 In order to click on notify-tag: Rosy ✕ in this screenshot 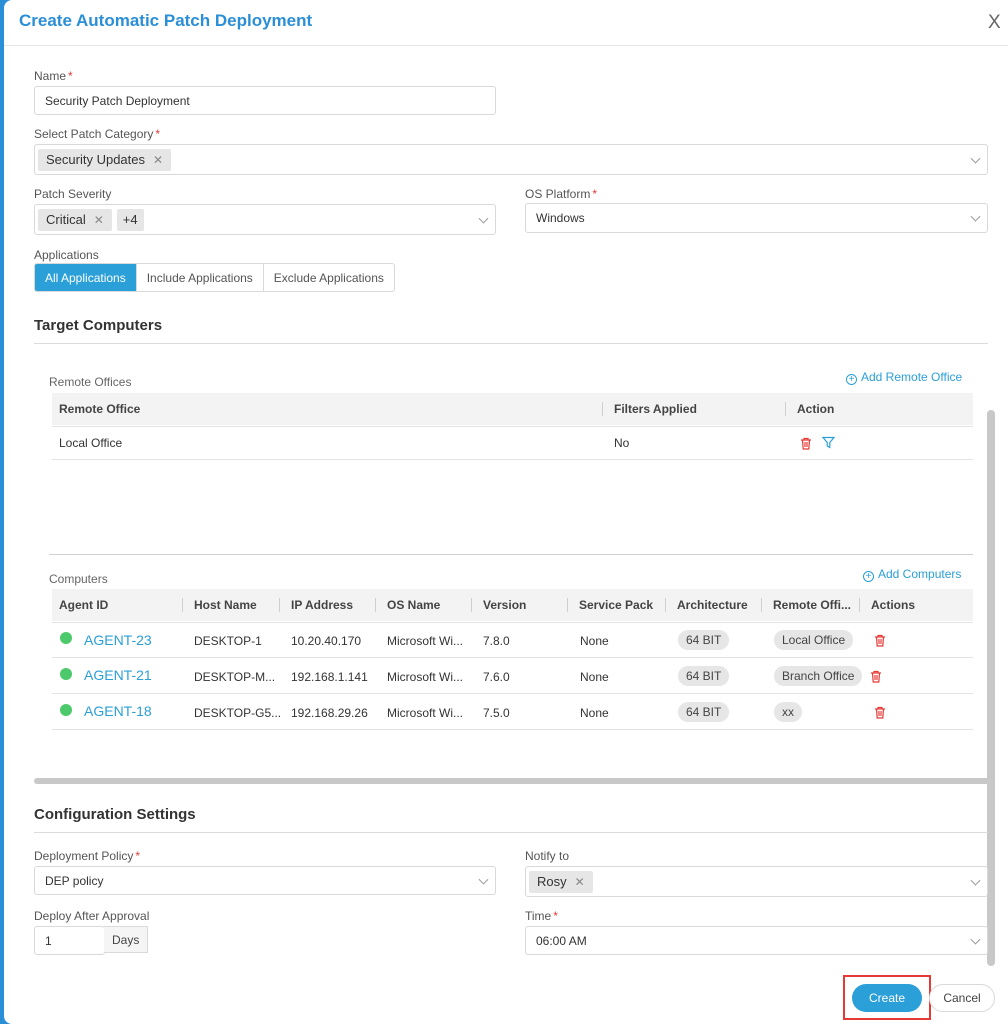, I will do `click(561, 881)`.